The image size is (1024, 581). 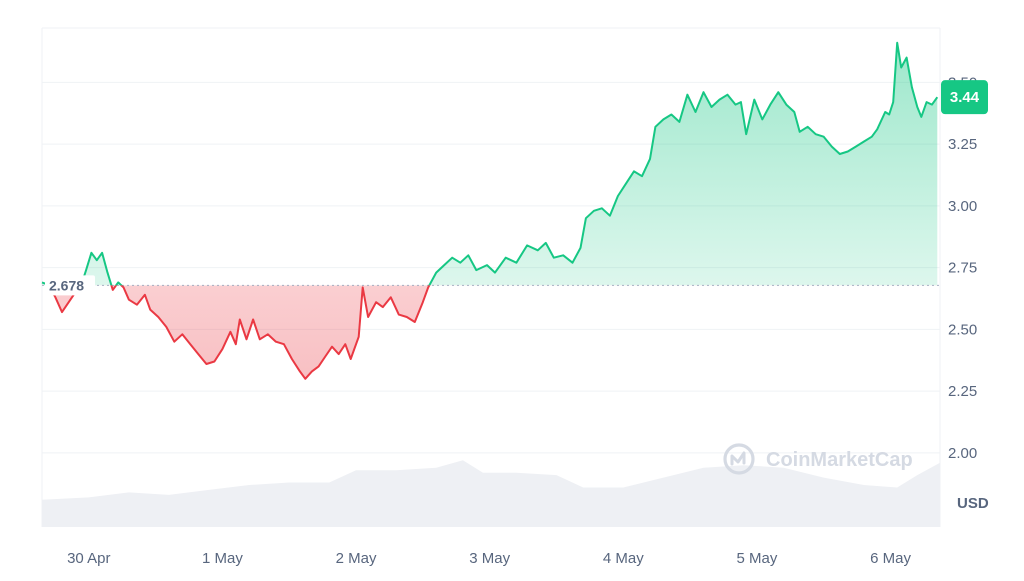 What do you see at coordinates (756, 558) in the screenshot?
I see `x-tick-label: 5 May` at bounding box center [756, 558].